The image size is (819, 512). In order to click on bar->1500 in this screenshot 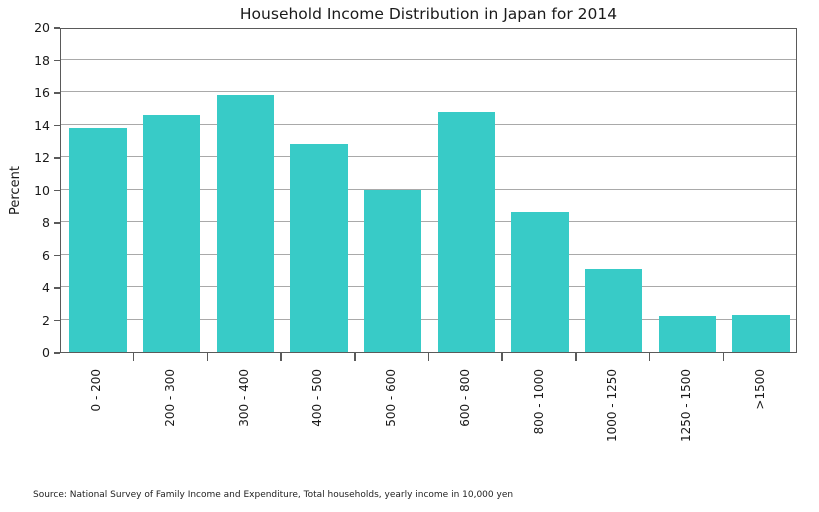, I will do `click(761, 333)`.